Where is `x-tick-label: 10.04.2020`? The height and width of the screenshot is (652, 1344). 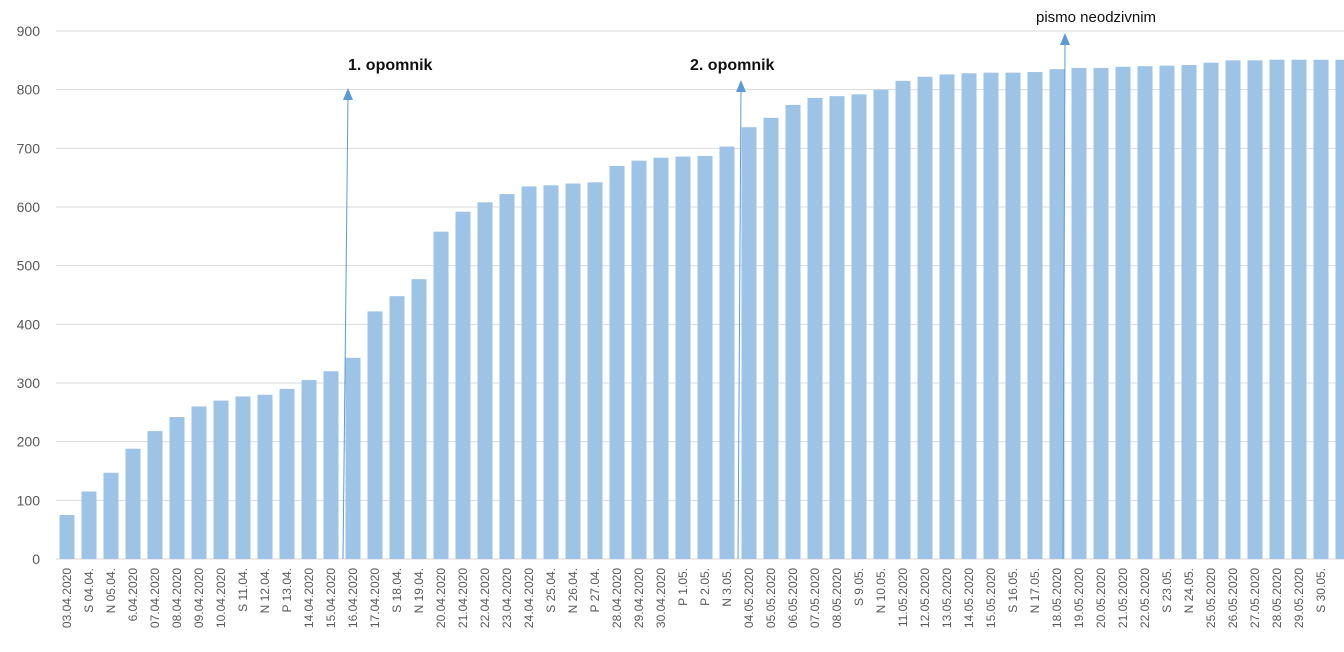
x-tick-label: 10.04.2020 is located at coordinates (221, 598).